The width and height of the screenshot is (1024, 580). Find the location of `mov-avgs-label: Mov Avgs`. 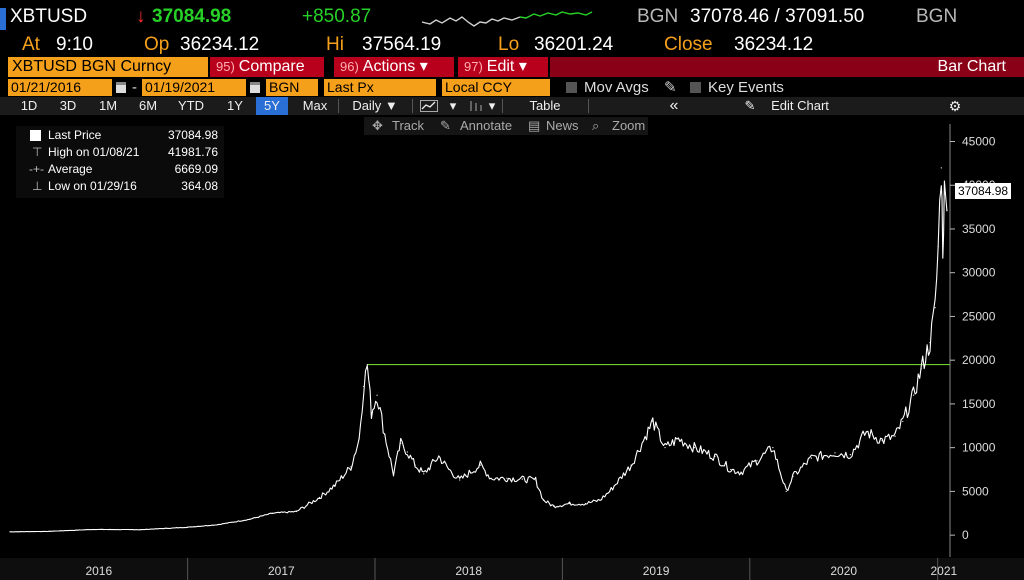

mov-avgs-label: Mov Avgs is located at coordinates (616, 87).